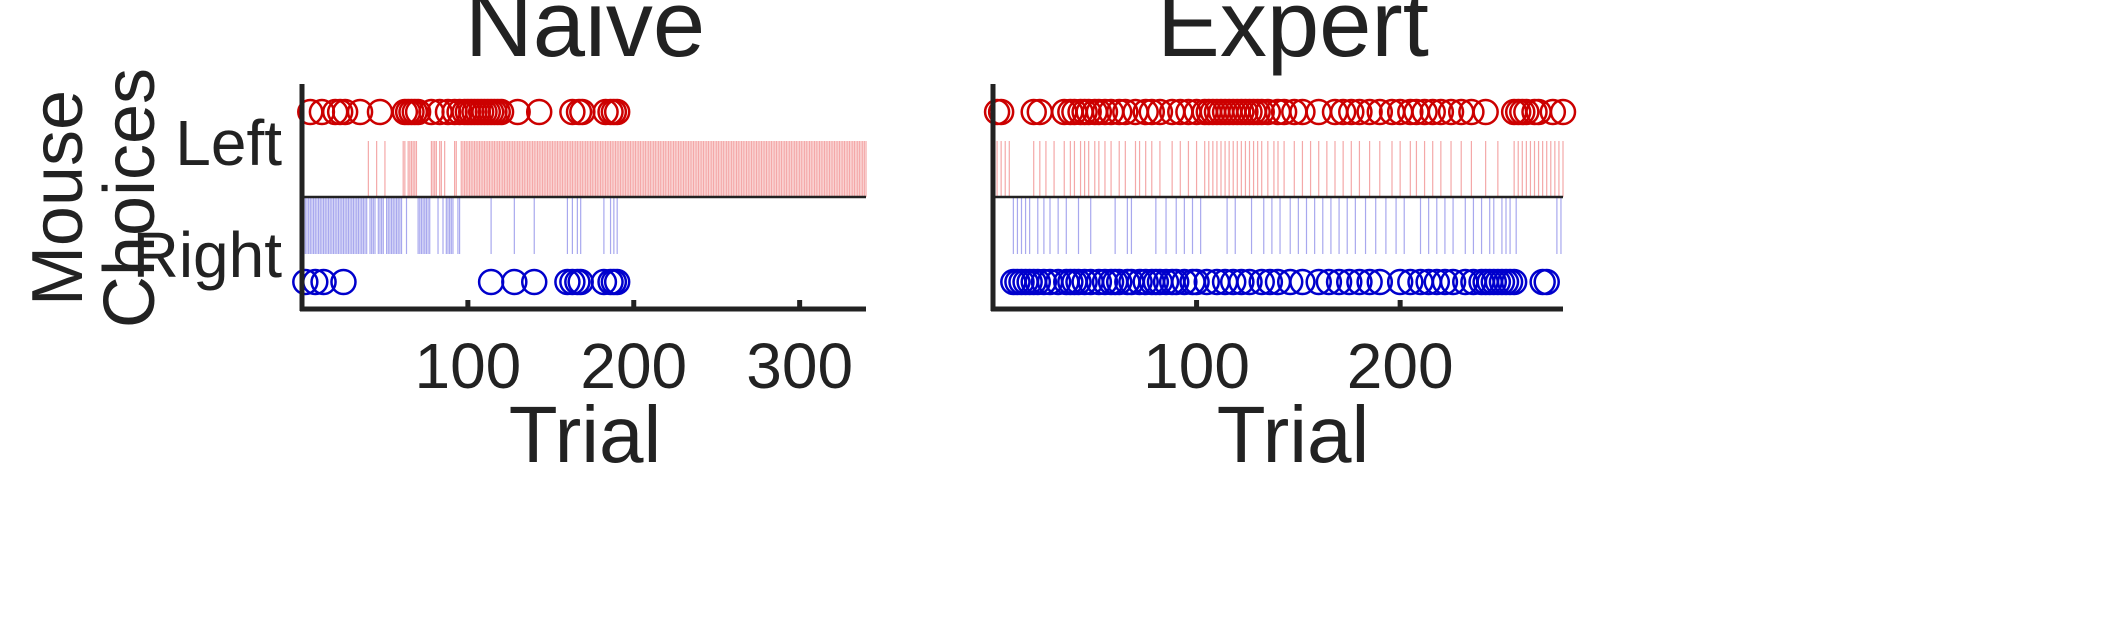 The width and height of the screenshot is (2123, 623). I want to click on panel-title: Naive, so click(585, 38).